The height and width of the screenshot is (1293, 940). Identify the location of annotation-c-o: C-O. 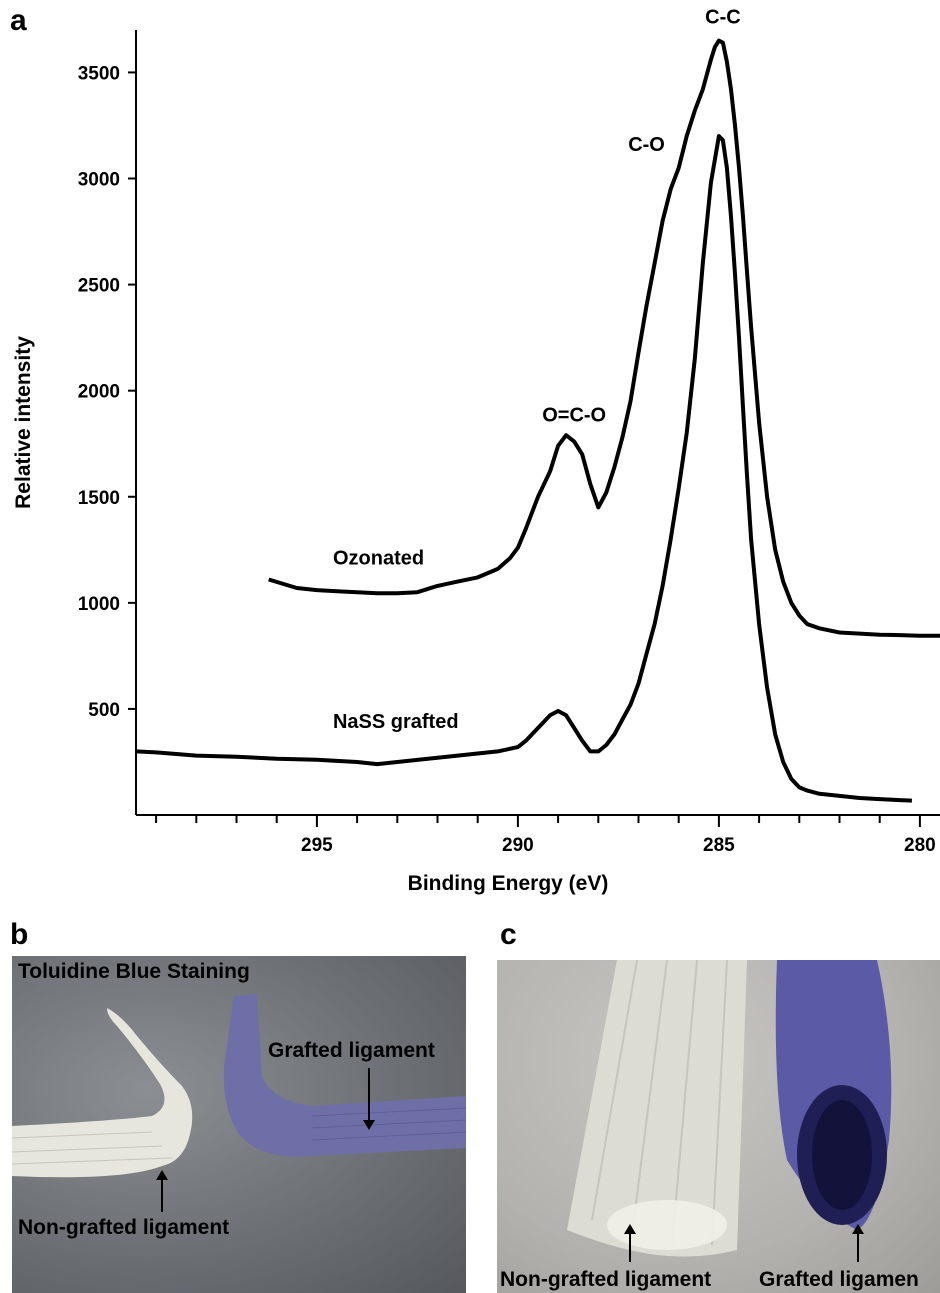
(646, 145).